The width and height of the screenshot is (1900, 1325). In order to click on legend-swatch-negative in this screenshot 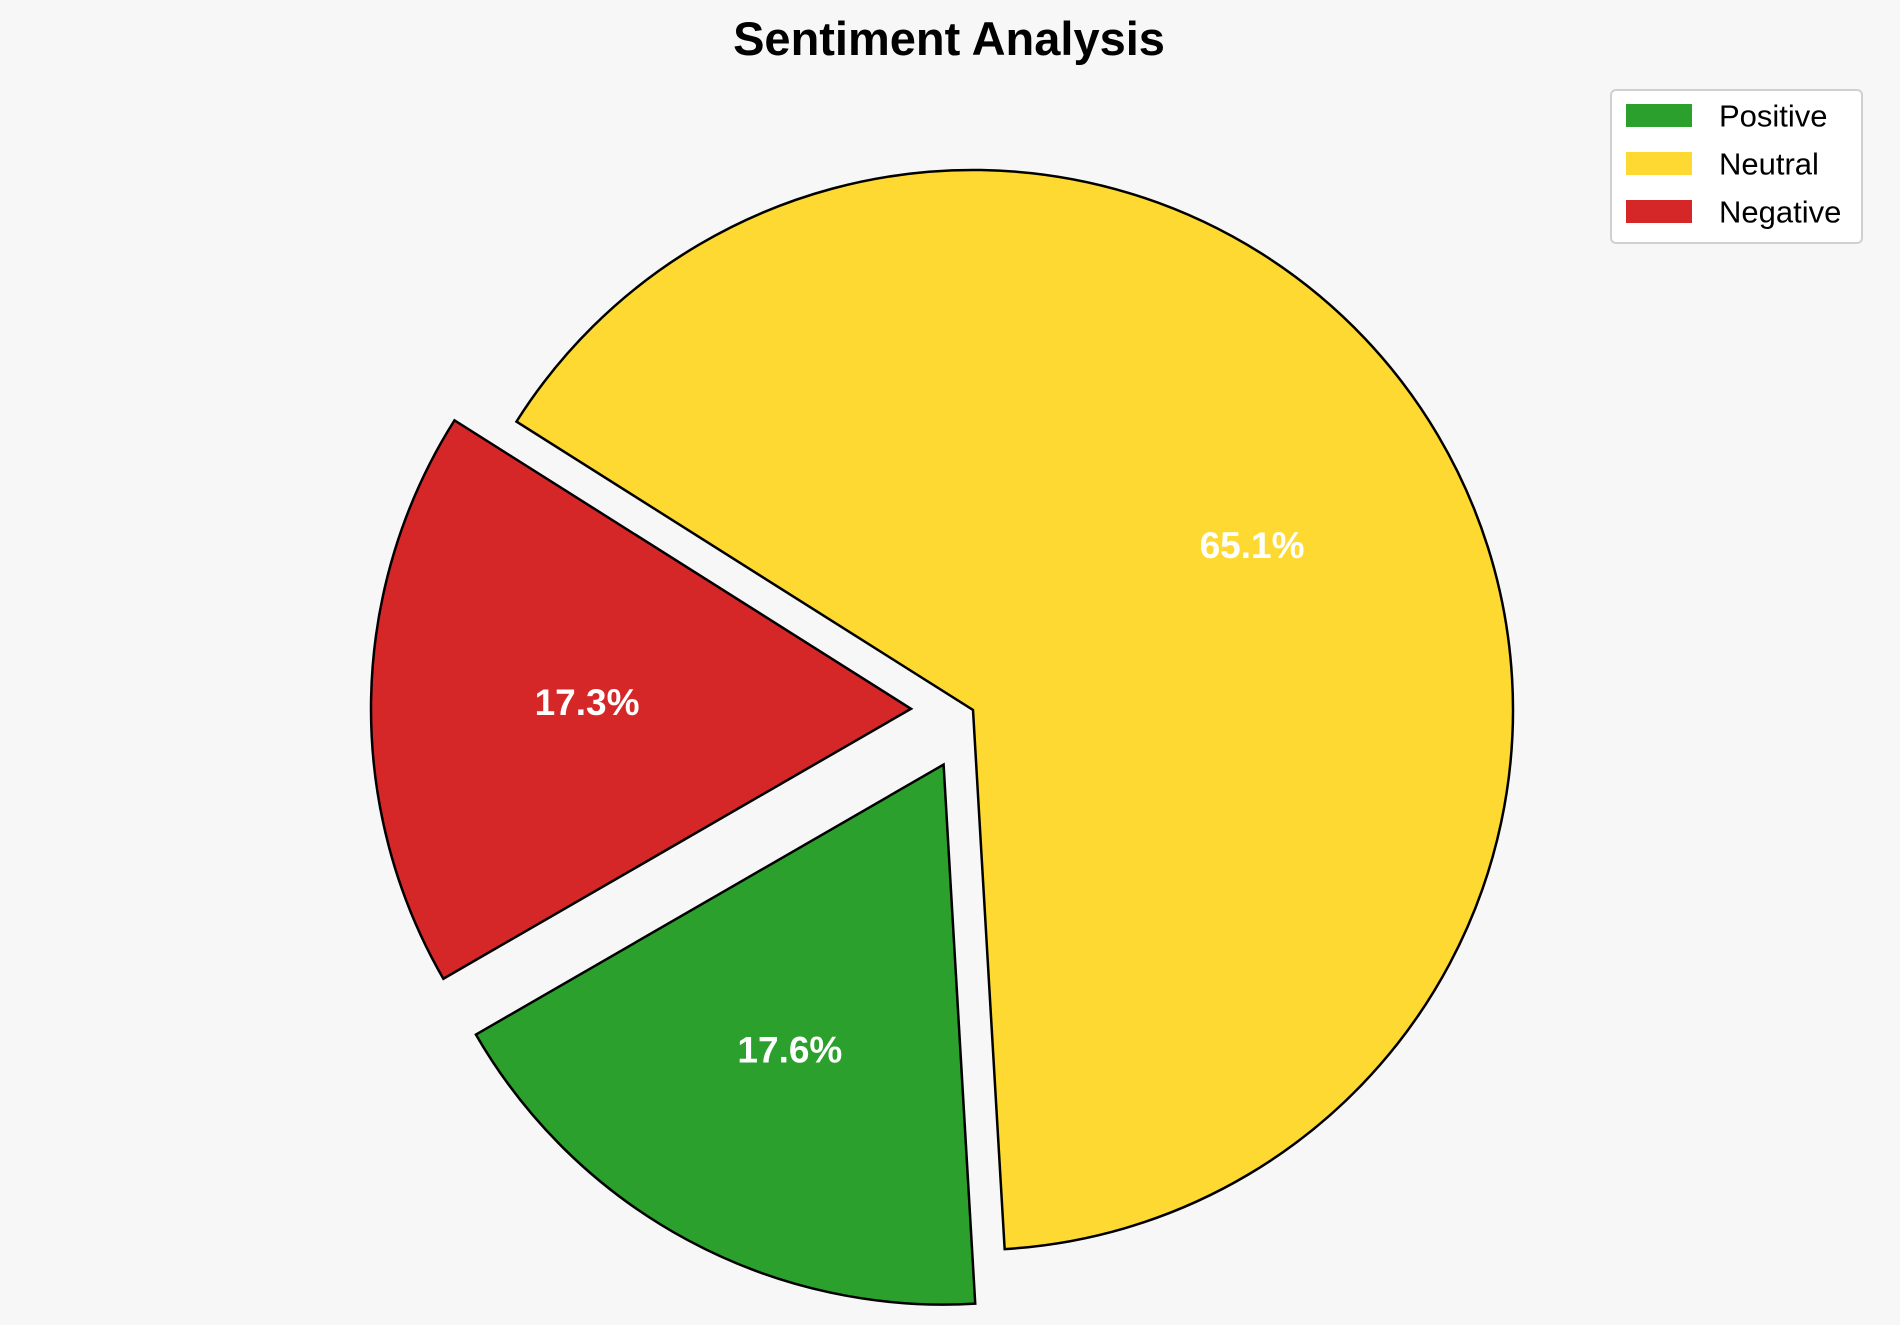, I will do `click(1659, 211)`.